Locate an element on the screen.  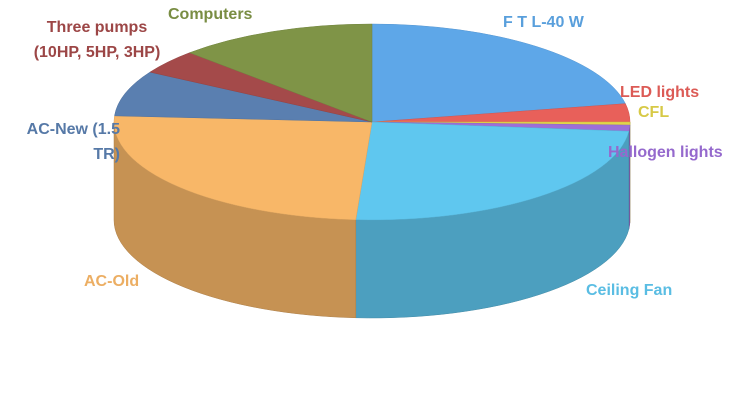
slice-label: Computers is located at coordinates (210, 14).